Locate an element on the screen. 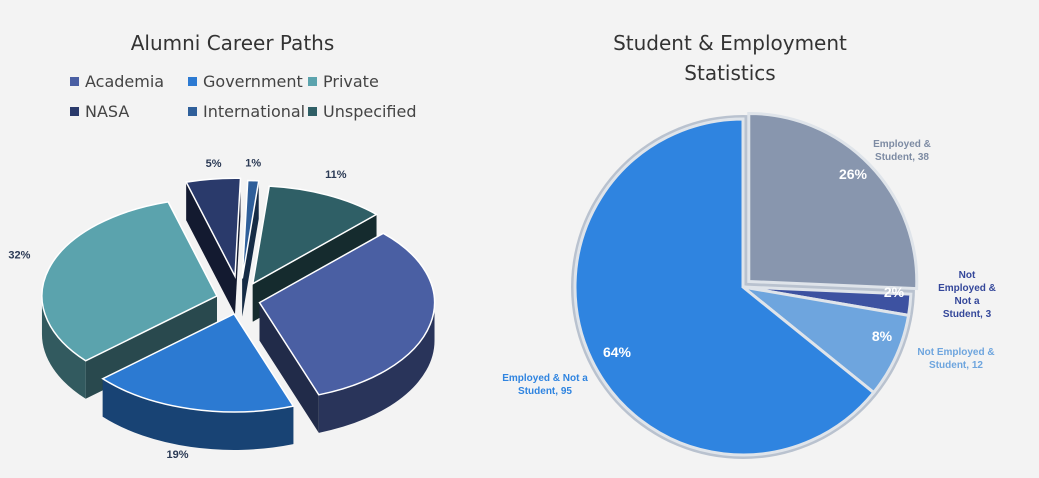 The height and width of the screenshot is (478, 1039). pie-slice-nasa is located at coordinates (213, 246).